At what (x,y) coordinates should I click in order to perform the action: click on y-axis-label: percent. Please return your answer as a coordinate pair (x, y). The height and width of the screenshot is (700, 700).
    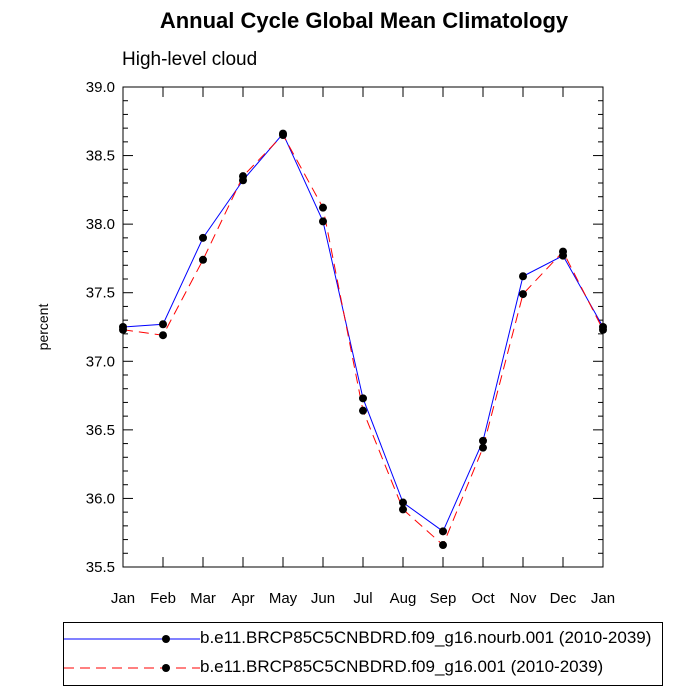
    Looking at the image, I should click on (43, 327).